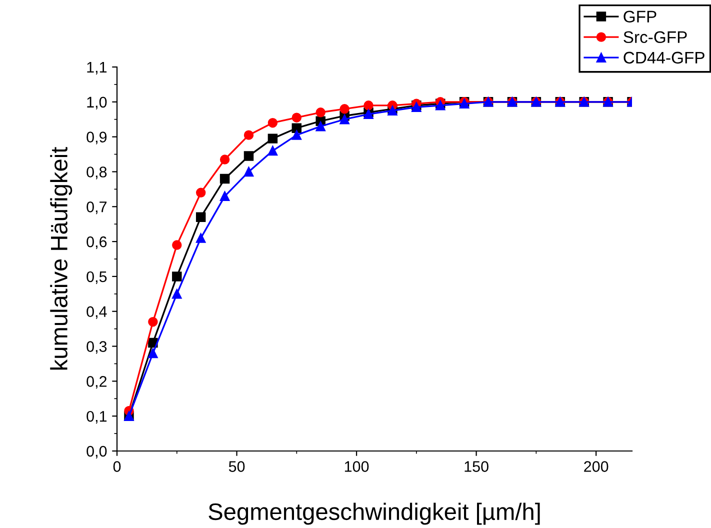 Image resolution: width=711 pixels, height=528 pixels. What do you see at coordinates (96, 243) in the screenshot?
I see `y-tick-label: 0,6` at bounding box center [96, 243].